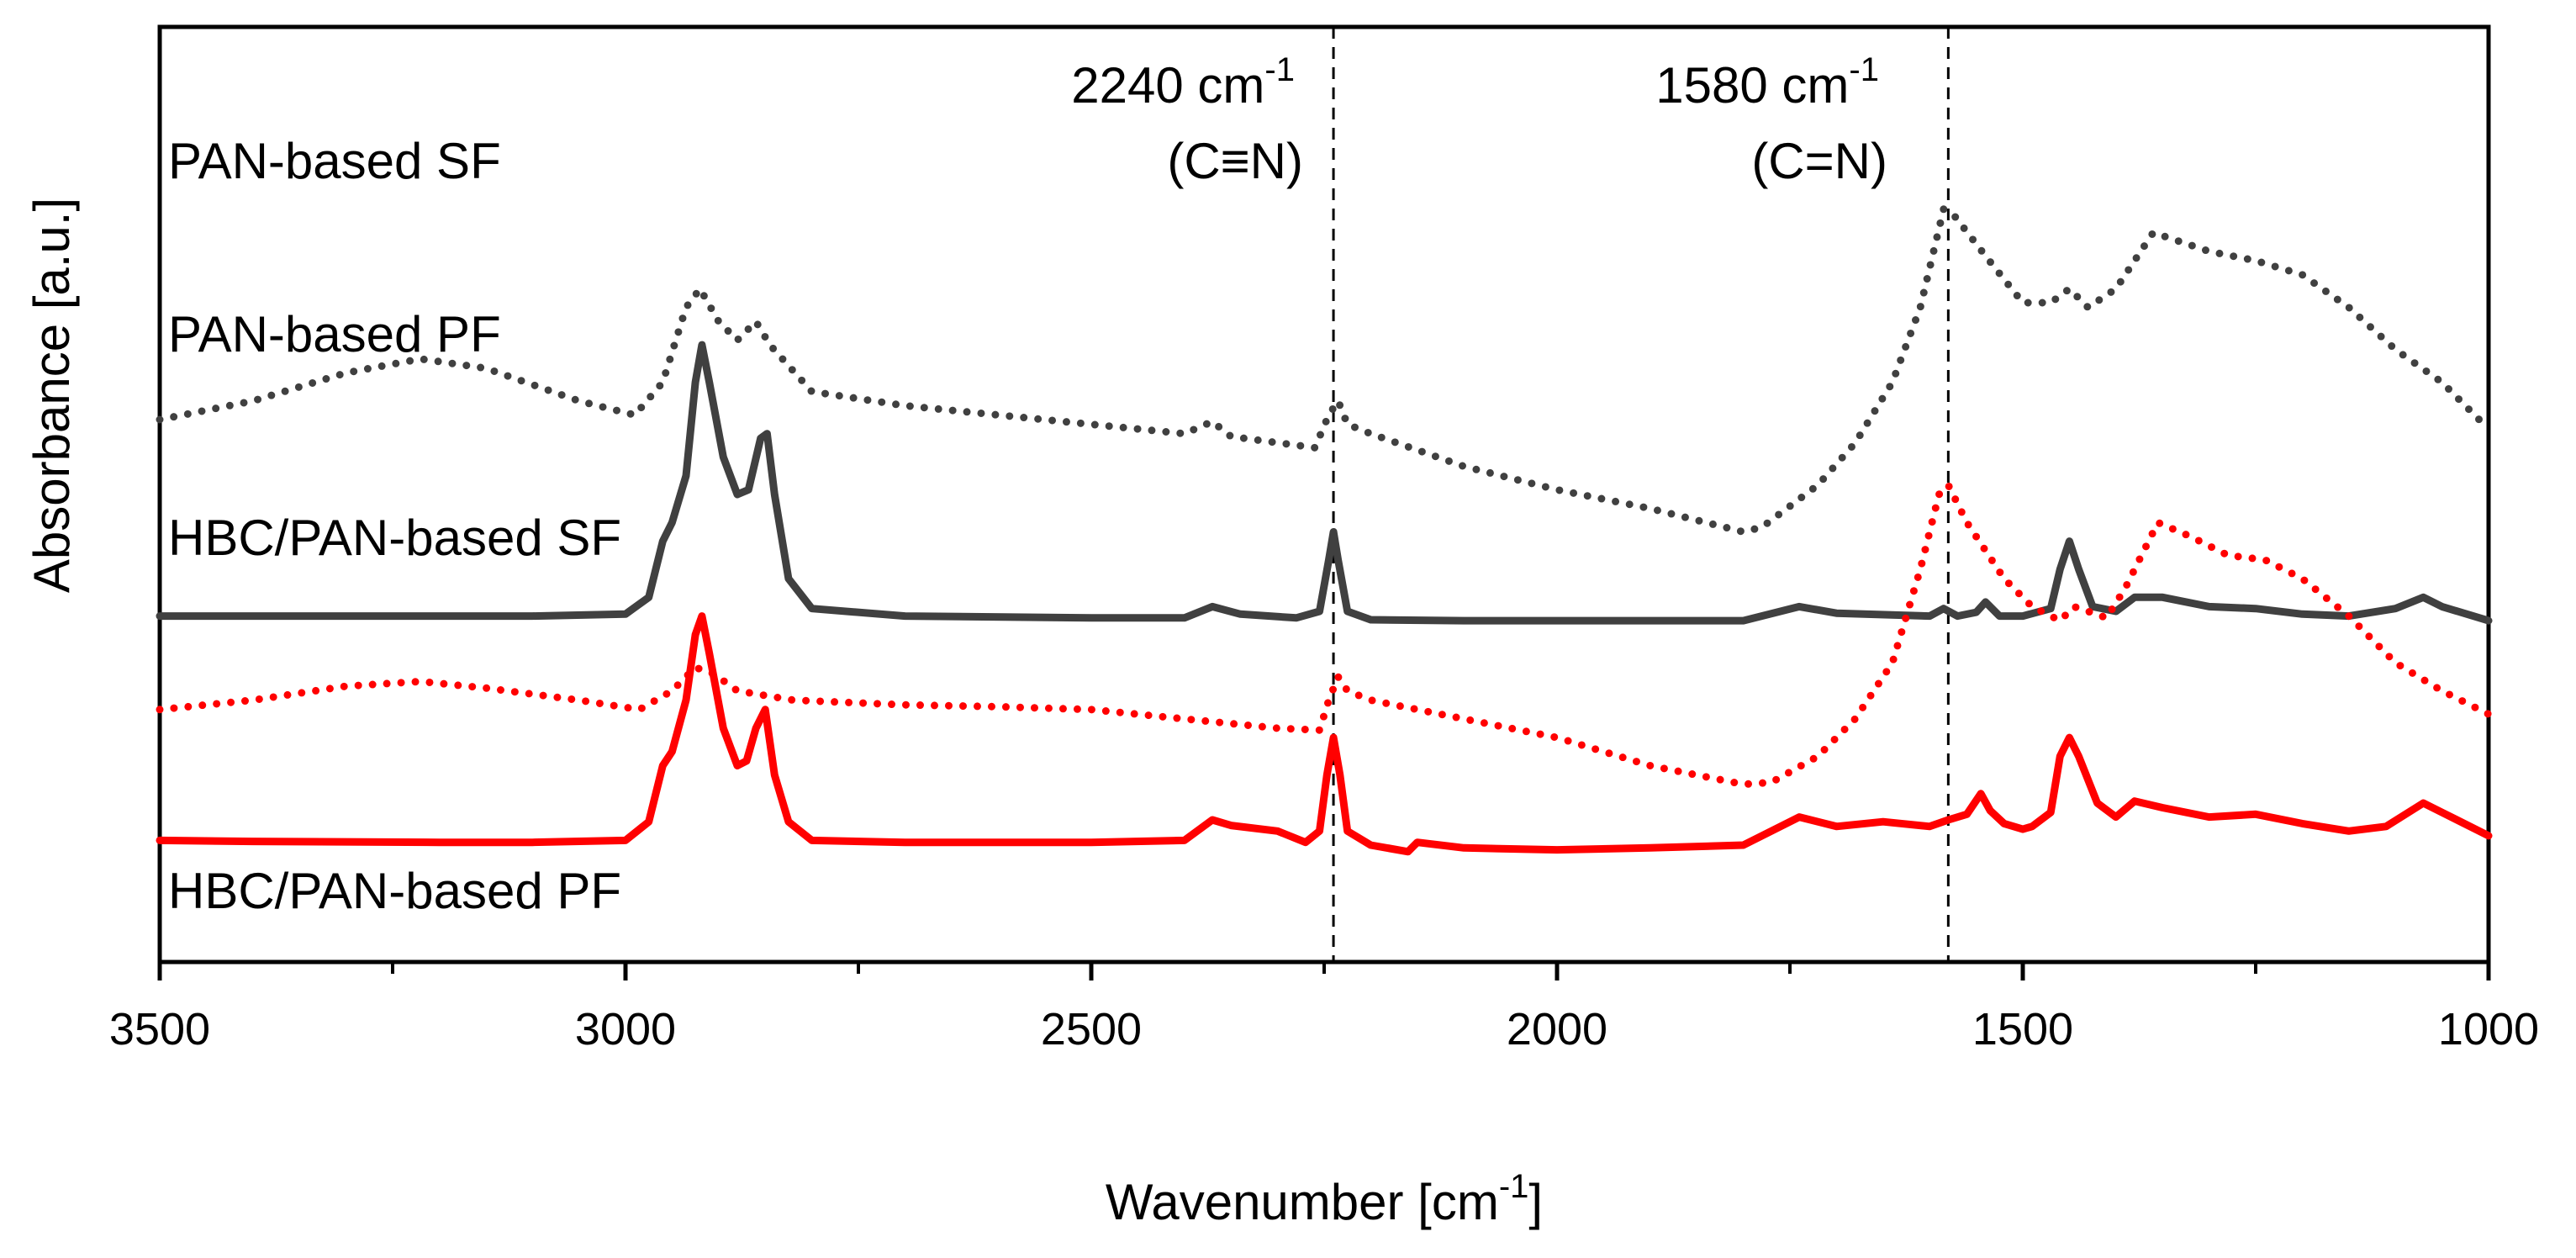 The height and width of the screenshot is (1258, 2576). Describe the element at coordinates (1279, 70) in the screenshot. I see `annotation-2240-sup: -1` at that location.